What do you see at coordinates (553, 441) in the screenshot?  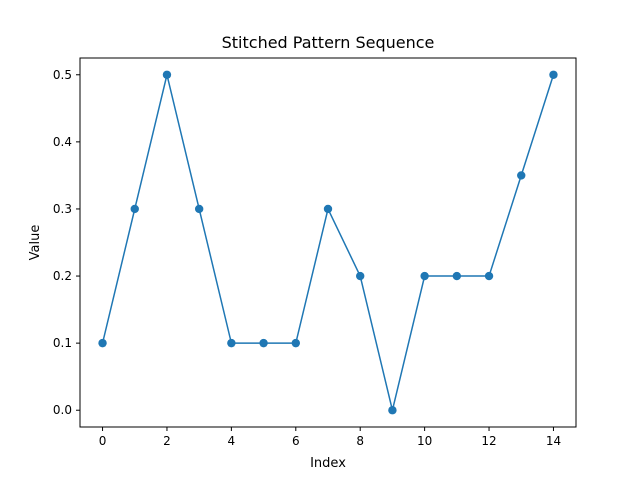 I see `x-tick-label: 14` at bounding box center [553, 441].